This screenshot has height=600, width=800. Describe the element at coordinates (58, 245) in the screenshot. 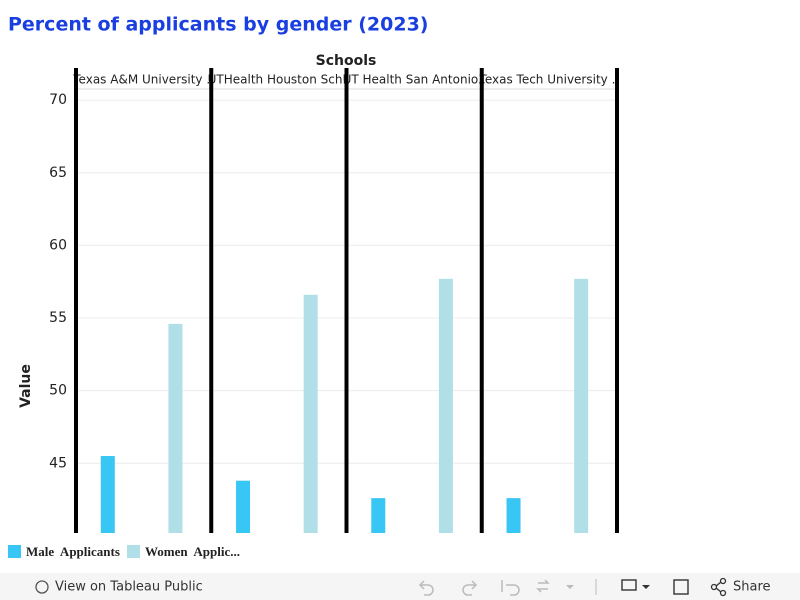

I see `y-tick-label: 60` at that location.